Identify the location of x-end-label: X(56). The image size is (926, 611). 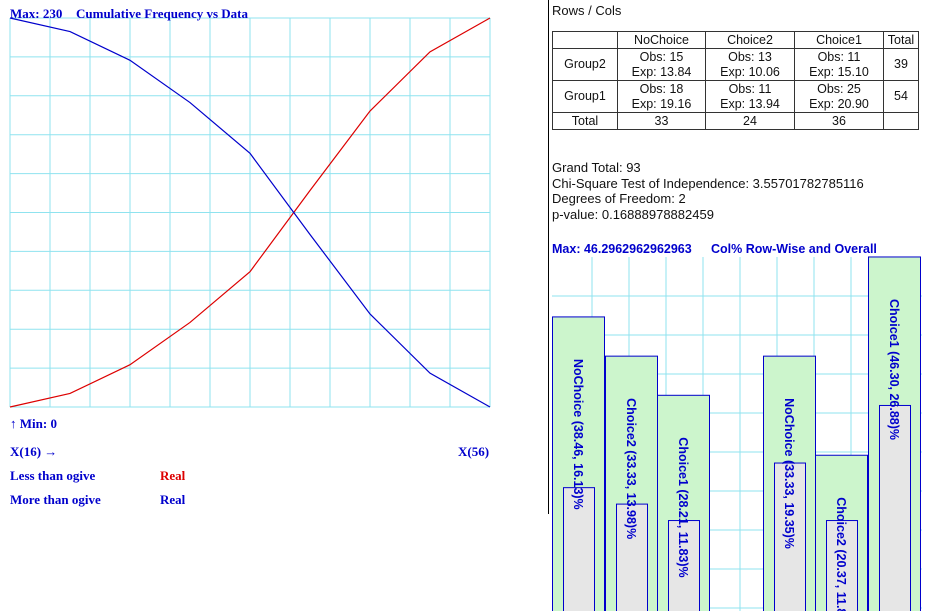
(474, 451).